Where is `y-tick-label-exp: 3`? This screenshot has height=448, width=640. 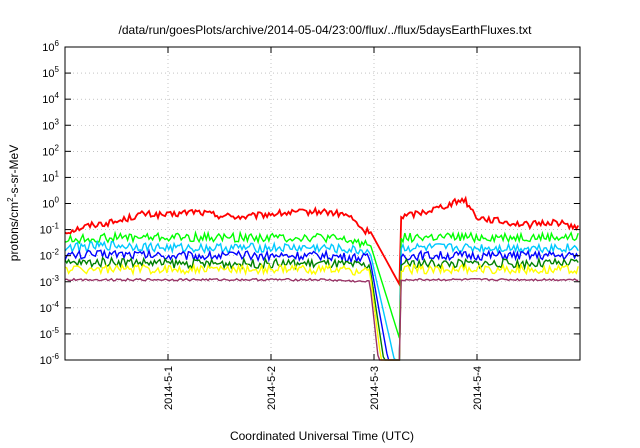 y-tick-label-exp: 3 is located at coordinates (57, 121).